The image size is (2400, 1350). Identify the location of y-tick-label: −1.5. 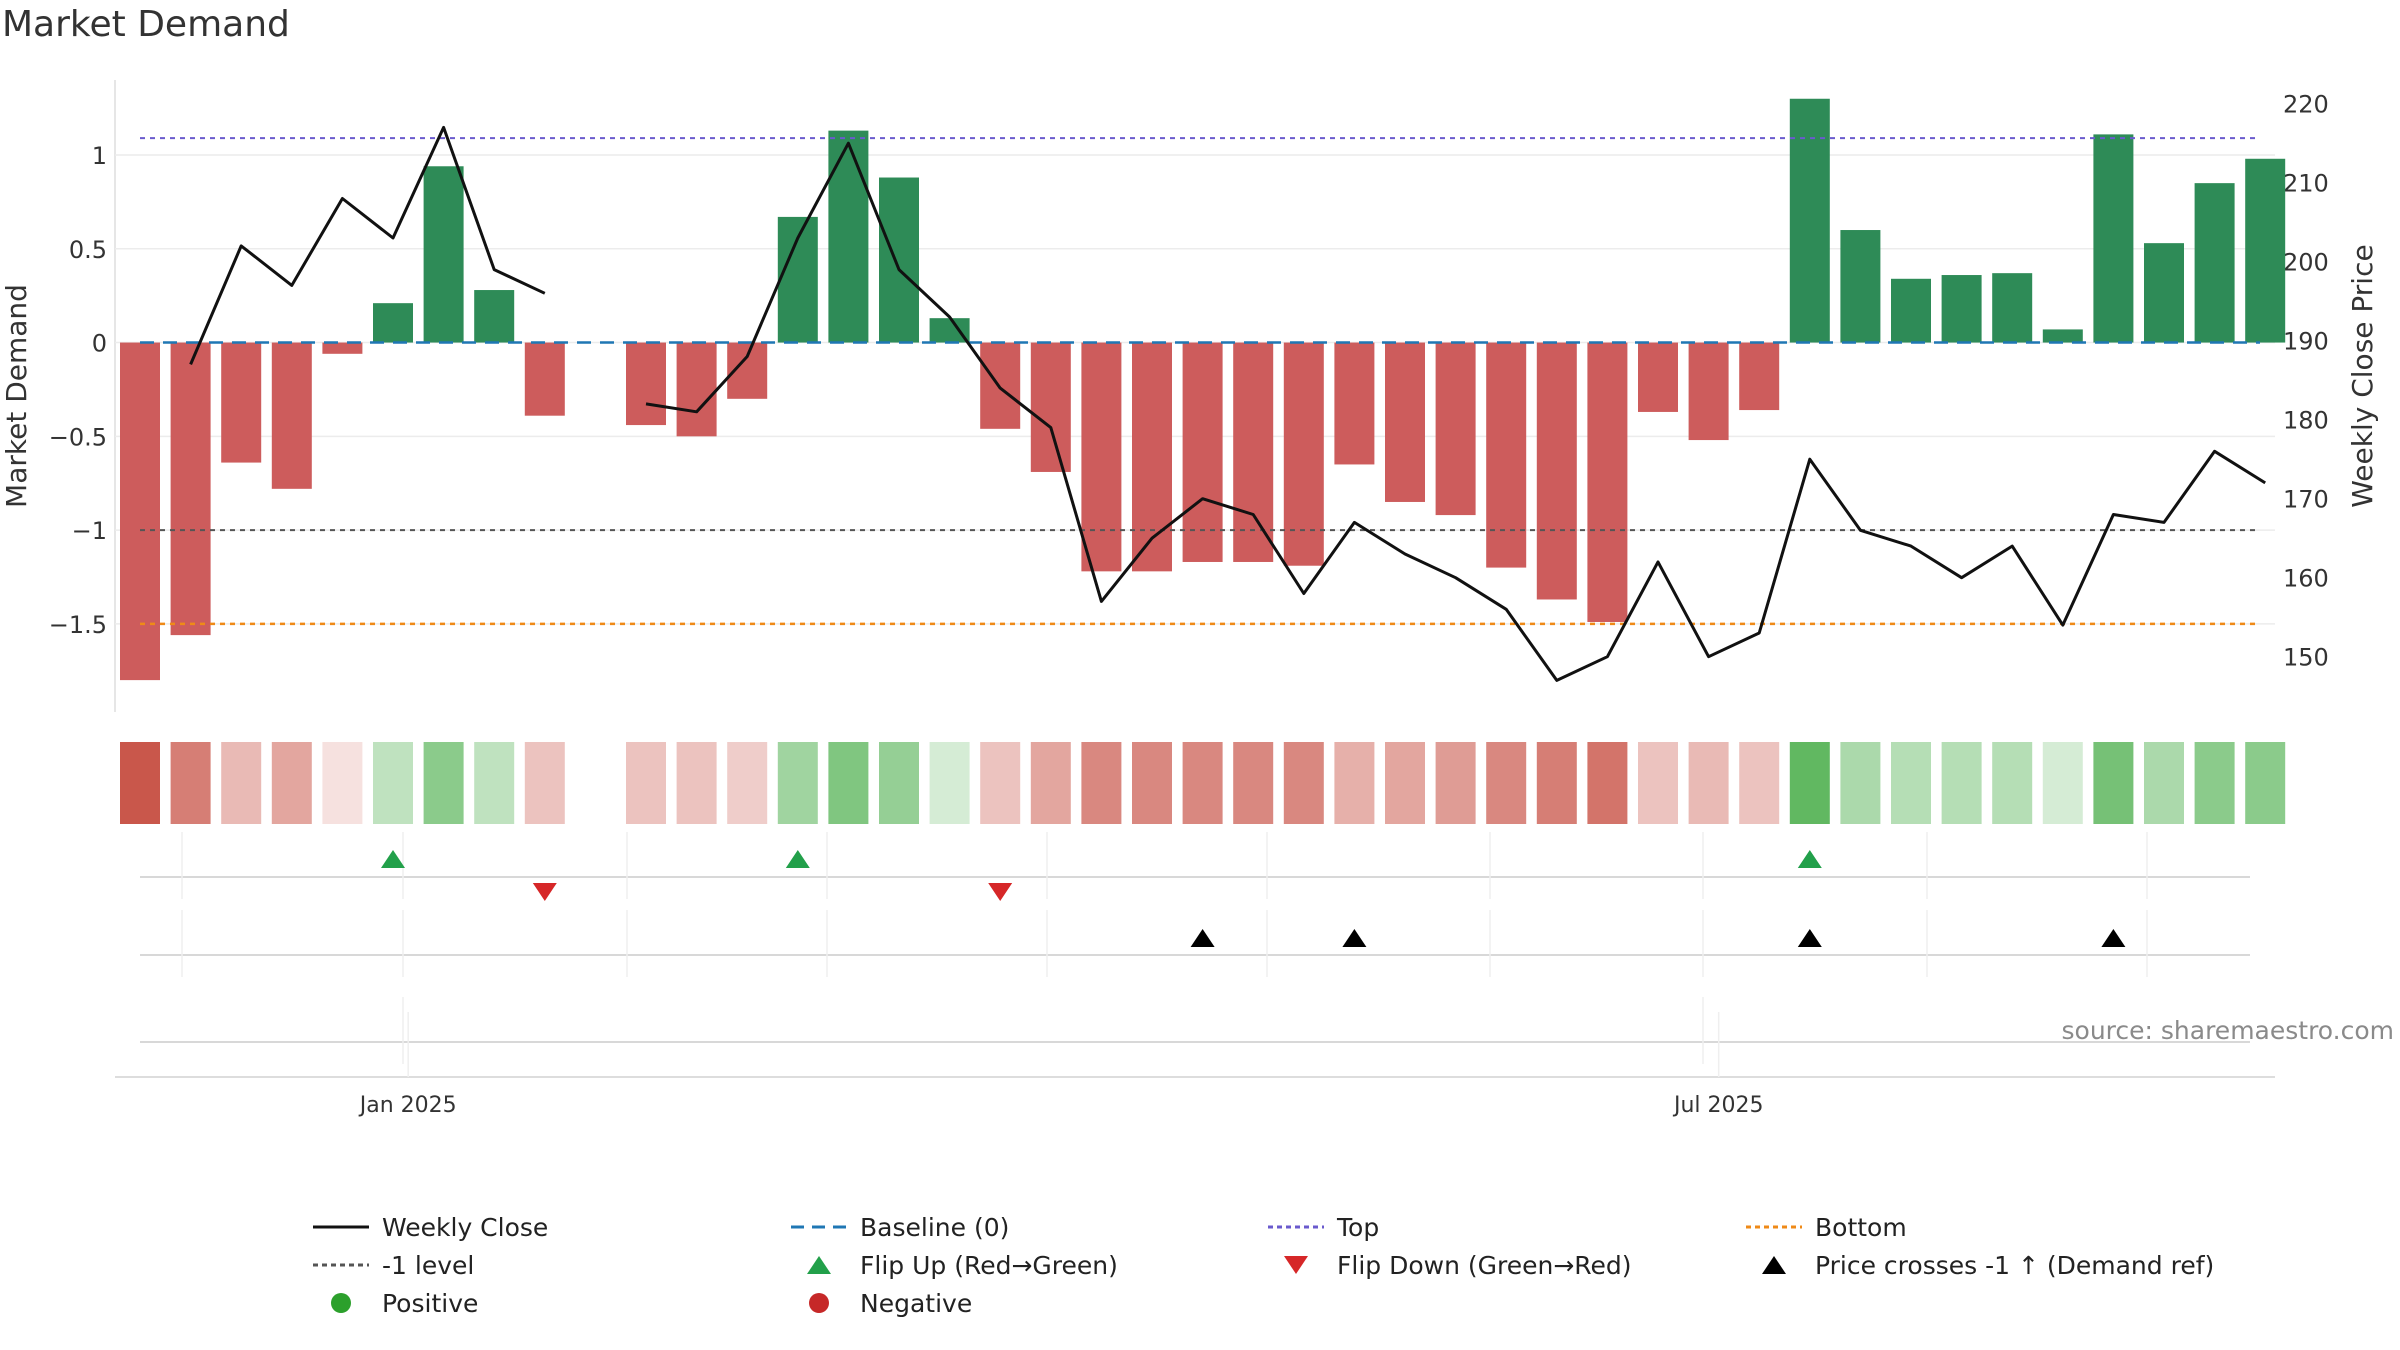
(78, 625).